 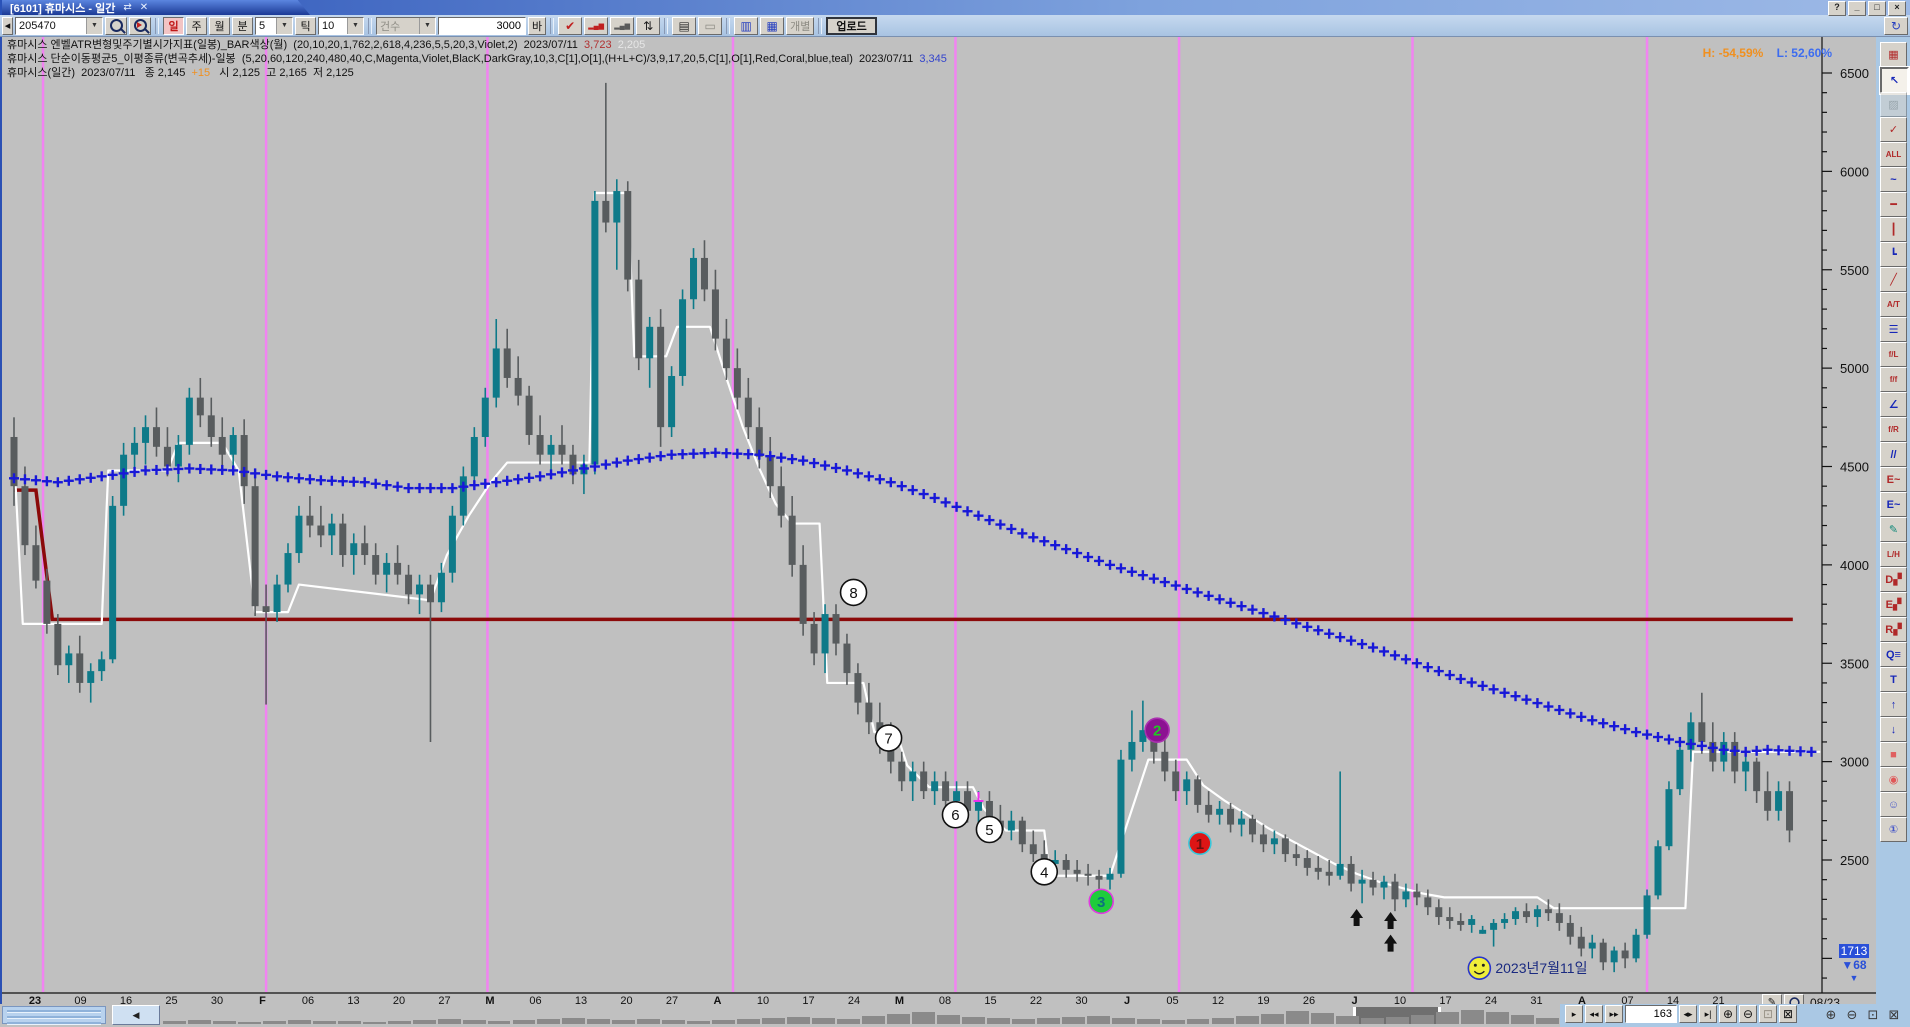 I want to click on erase-all-icon: ALL, so click(x=1893, y=154).